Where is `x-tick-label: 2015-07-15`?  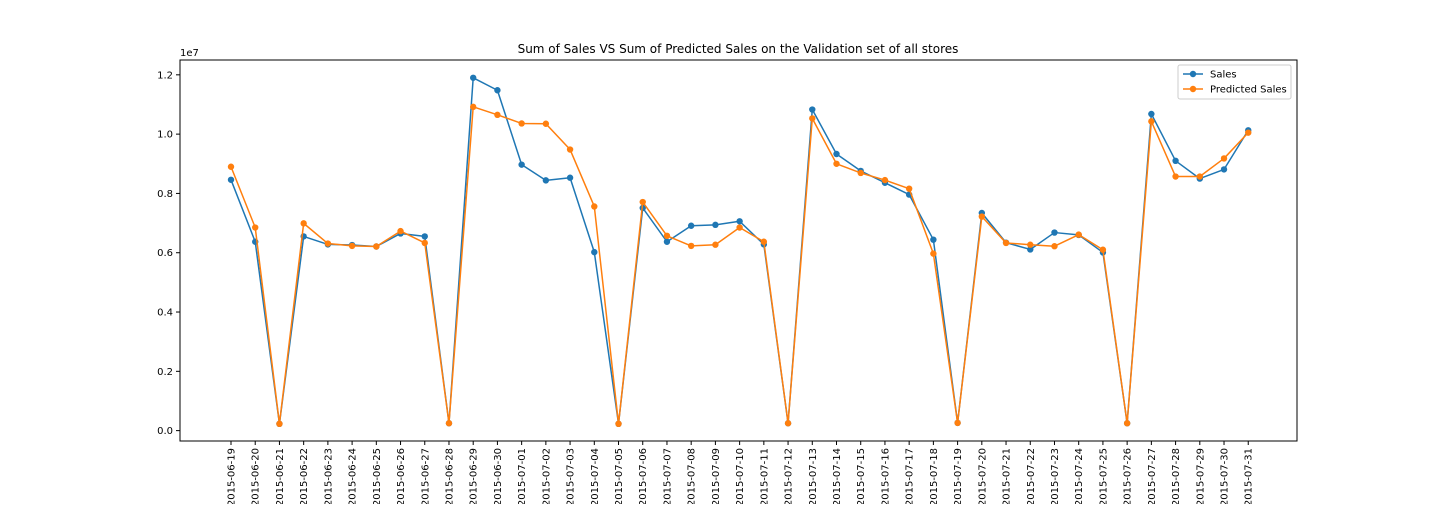
x-tick-label: 2015-07-15 is located at coordinates (861, 476).